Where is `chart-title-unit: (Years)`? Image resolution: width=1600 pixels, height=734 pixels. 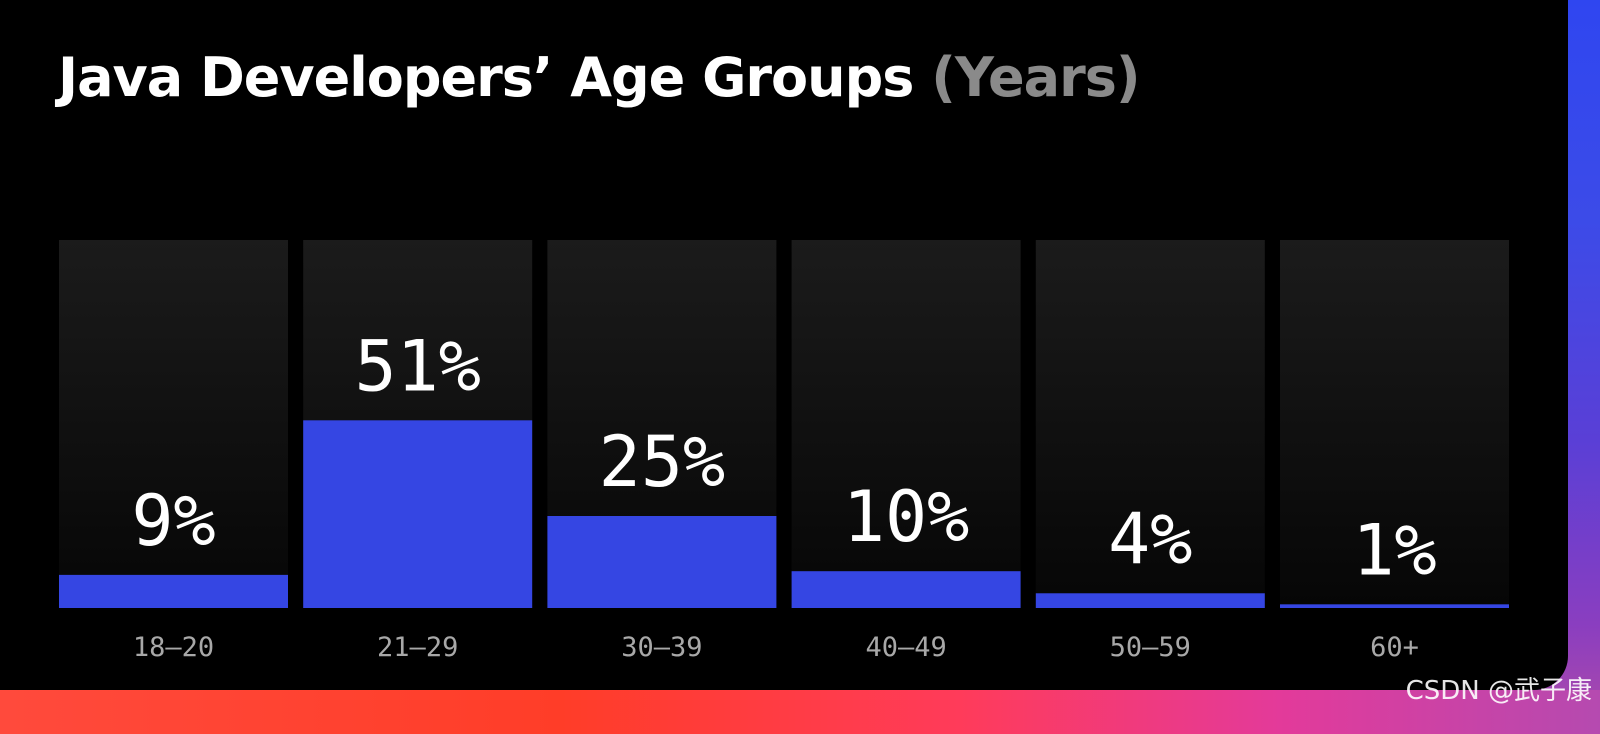
chart-title-unit: (Years) is located at coordinates (1035, 77).